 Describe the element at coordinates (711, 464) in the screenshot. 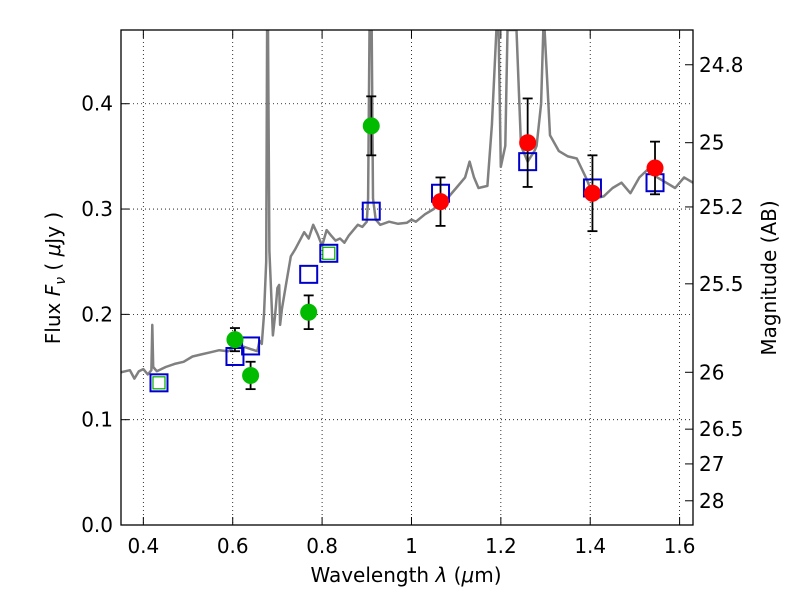

I see `y2-tick-label: 27` at that location.